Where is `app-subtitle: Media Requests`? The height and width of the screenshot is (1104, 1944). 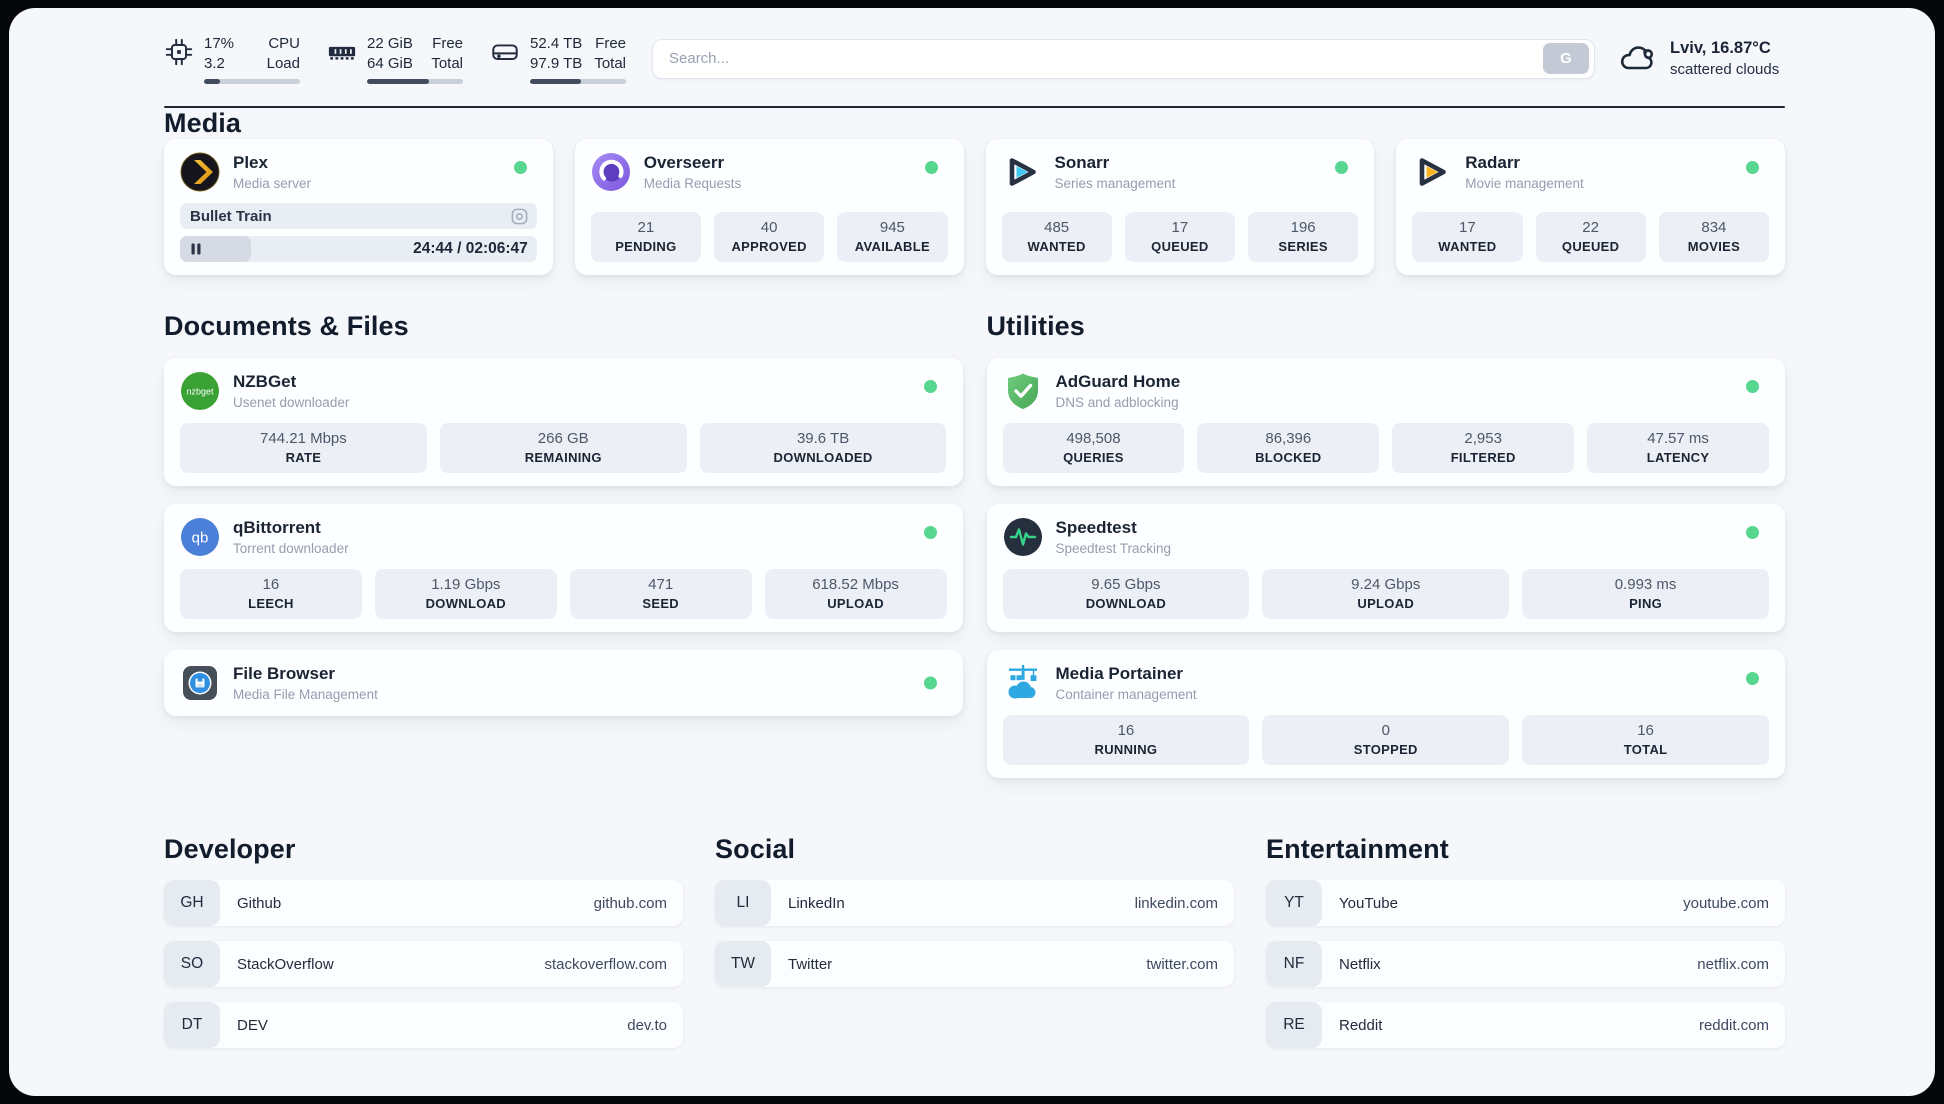 app-subtitle: Media Requests is located at coordinates (692, 183).